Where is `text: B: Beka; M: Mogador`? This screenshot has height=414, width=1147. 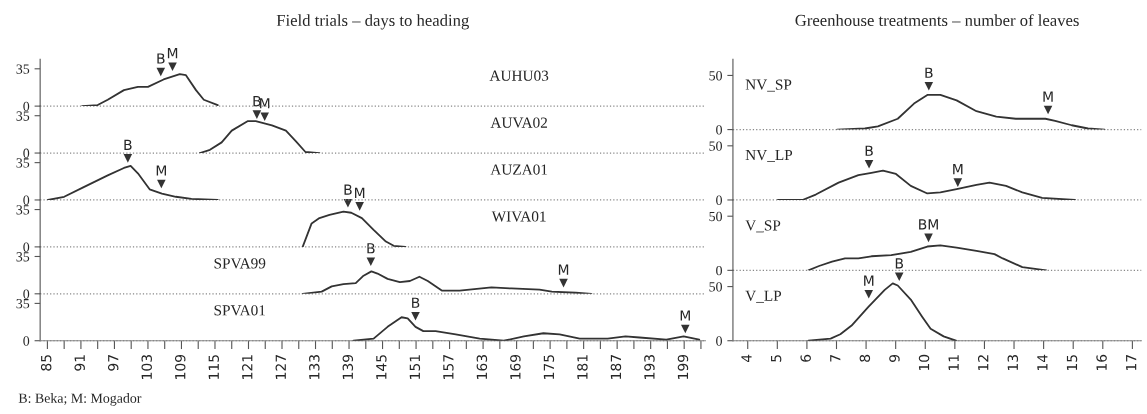
text: B: Beka; M: Mogador is located at coordinates (80, 399).